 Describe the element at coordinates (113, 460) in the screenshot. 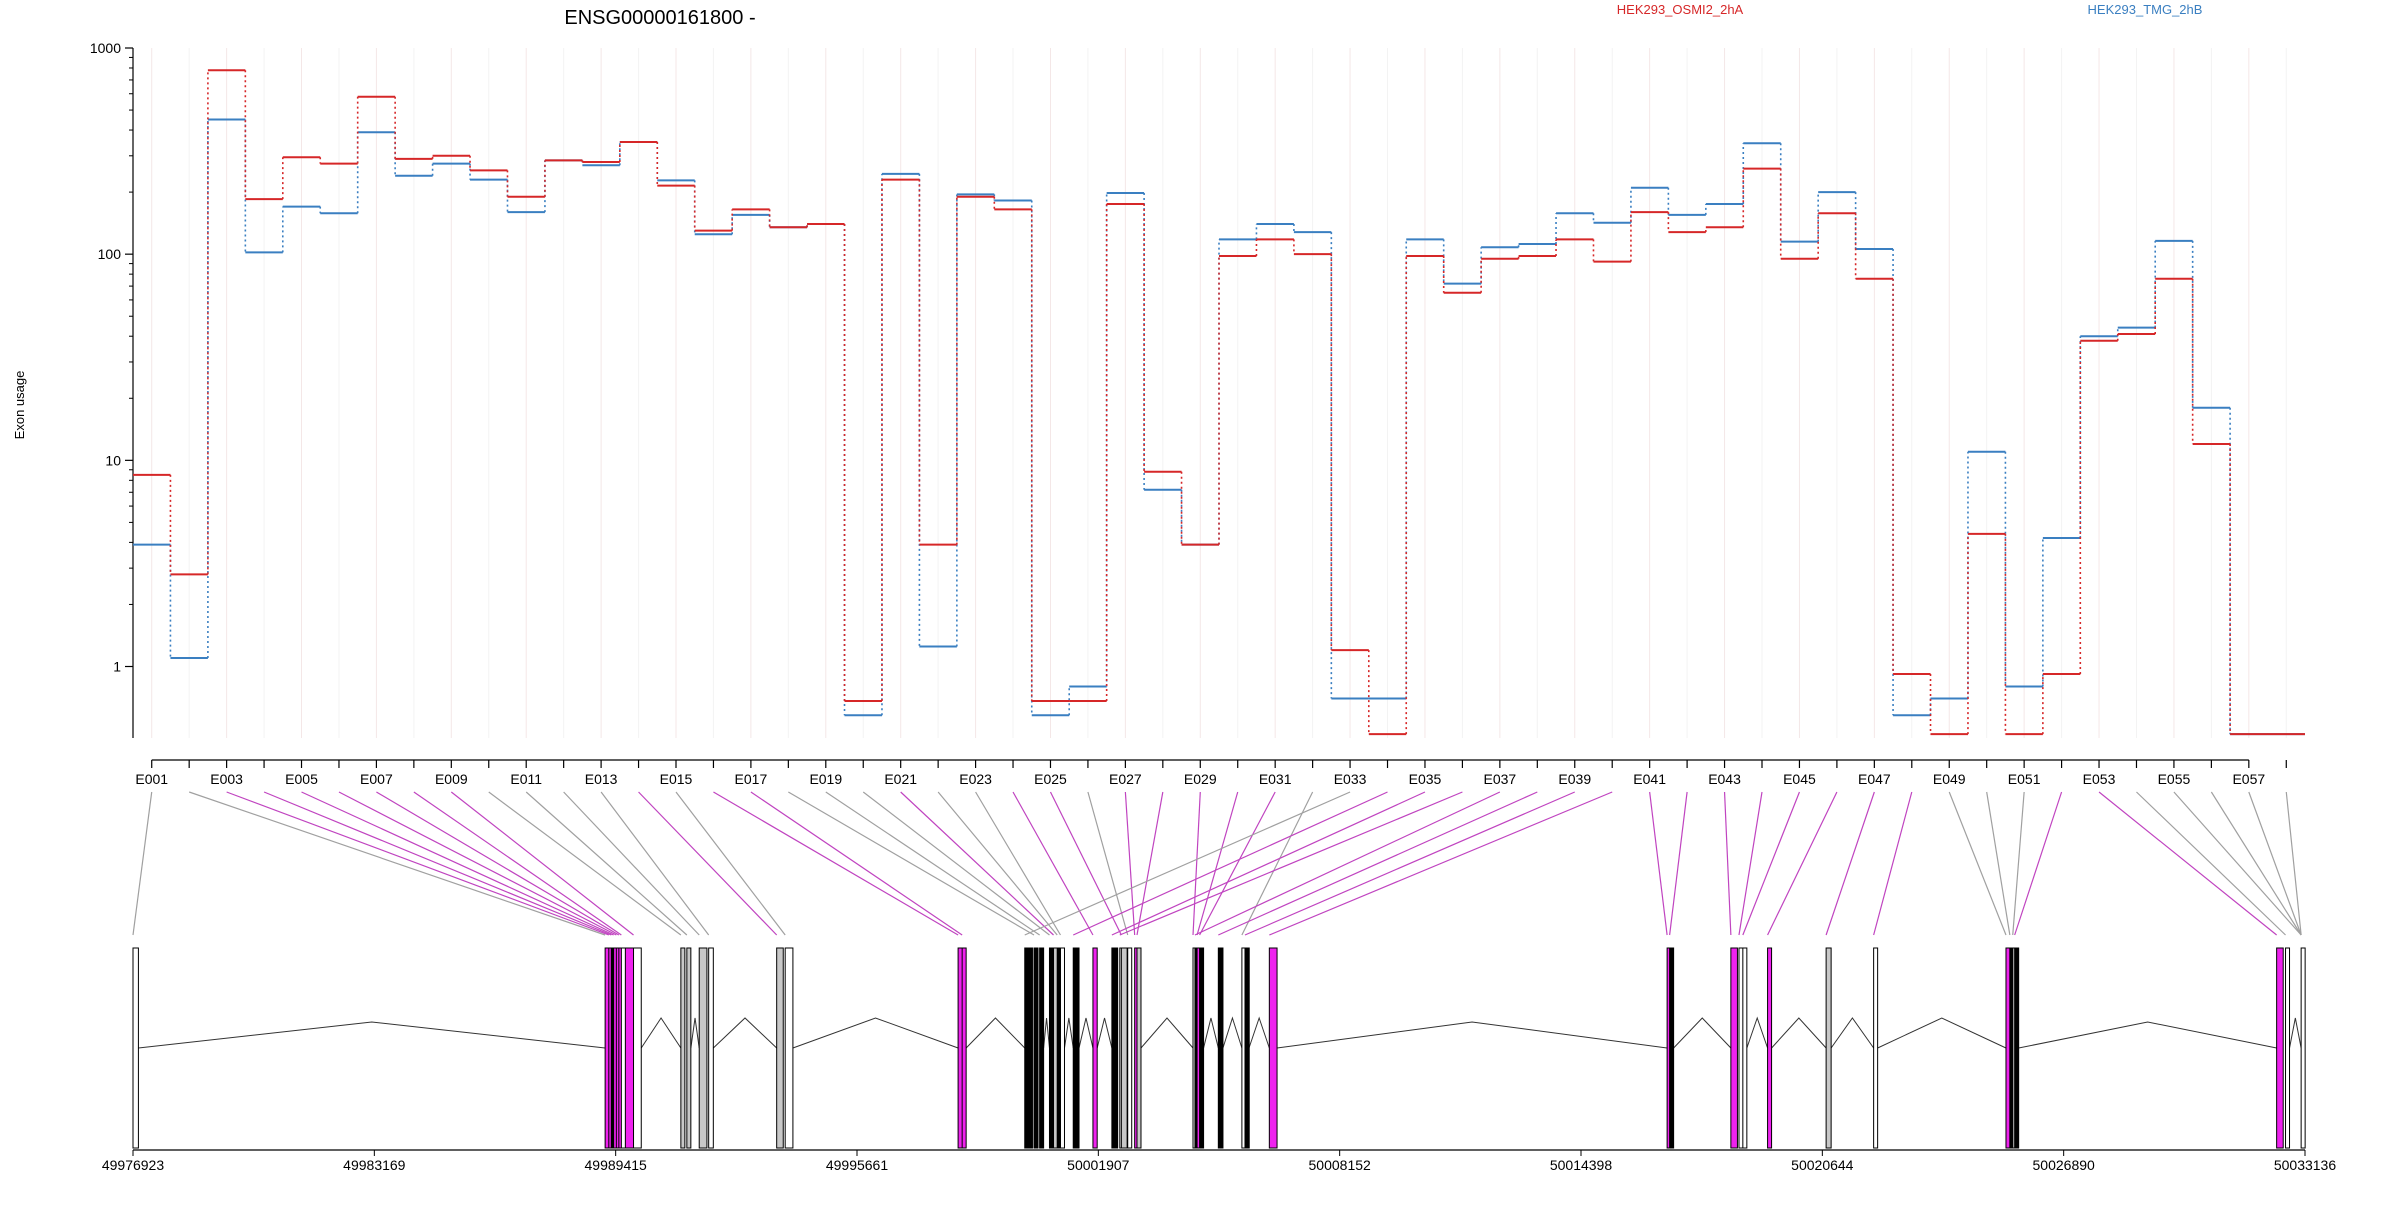

I see `y-tick-label: 10` at that location.